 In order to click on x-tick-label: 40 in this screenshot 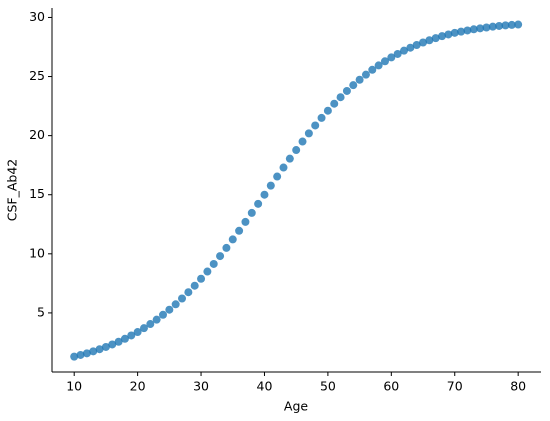, I will do `click(265, 386)`.